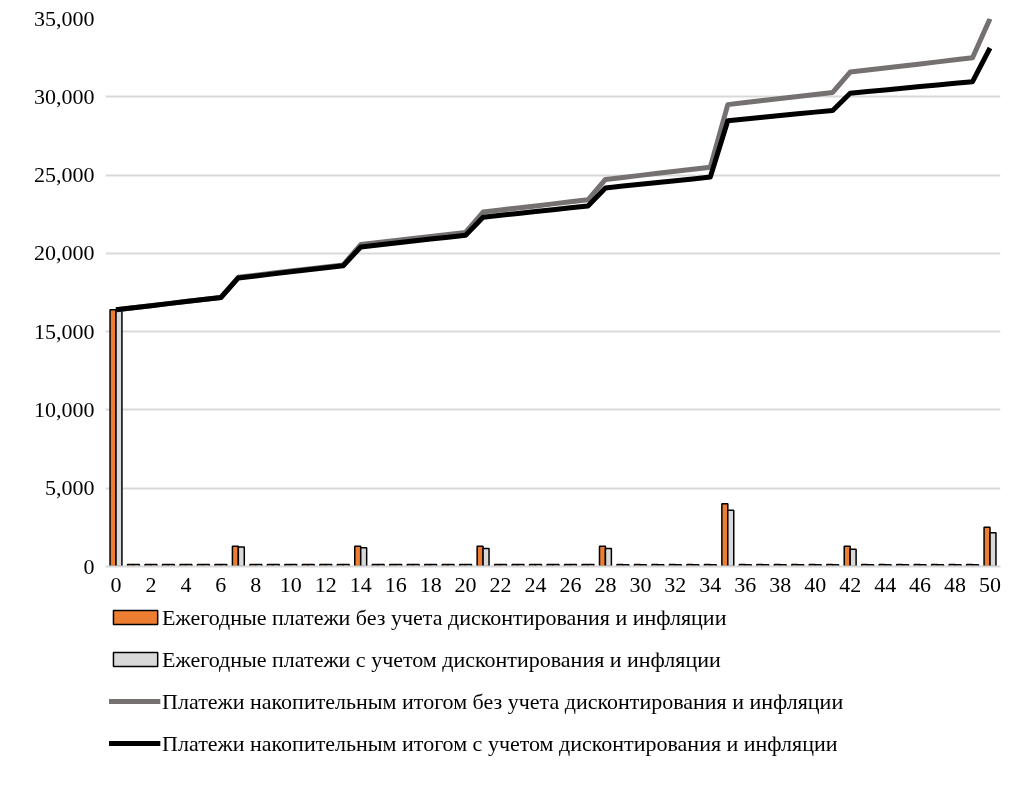  Describe the element at coordinates (500, 743) in the screenshot. I see `legend-label: Платежи накопительным итогом с учетом дисконтирования и инфляции` at that location.